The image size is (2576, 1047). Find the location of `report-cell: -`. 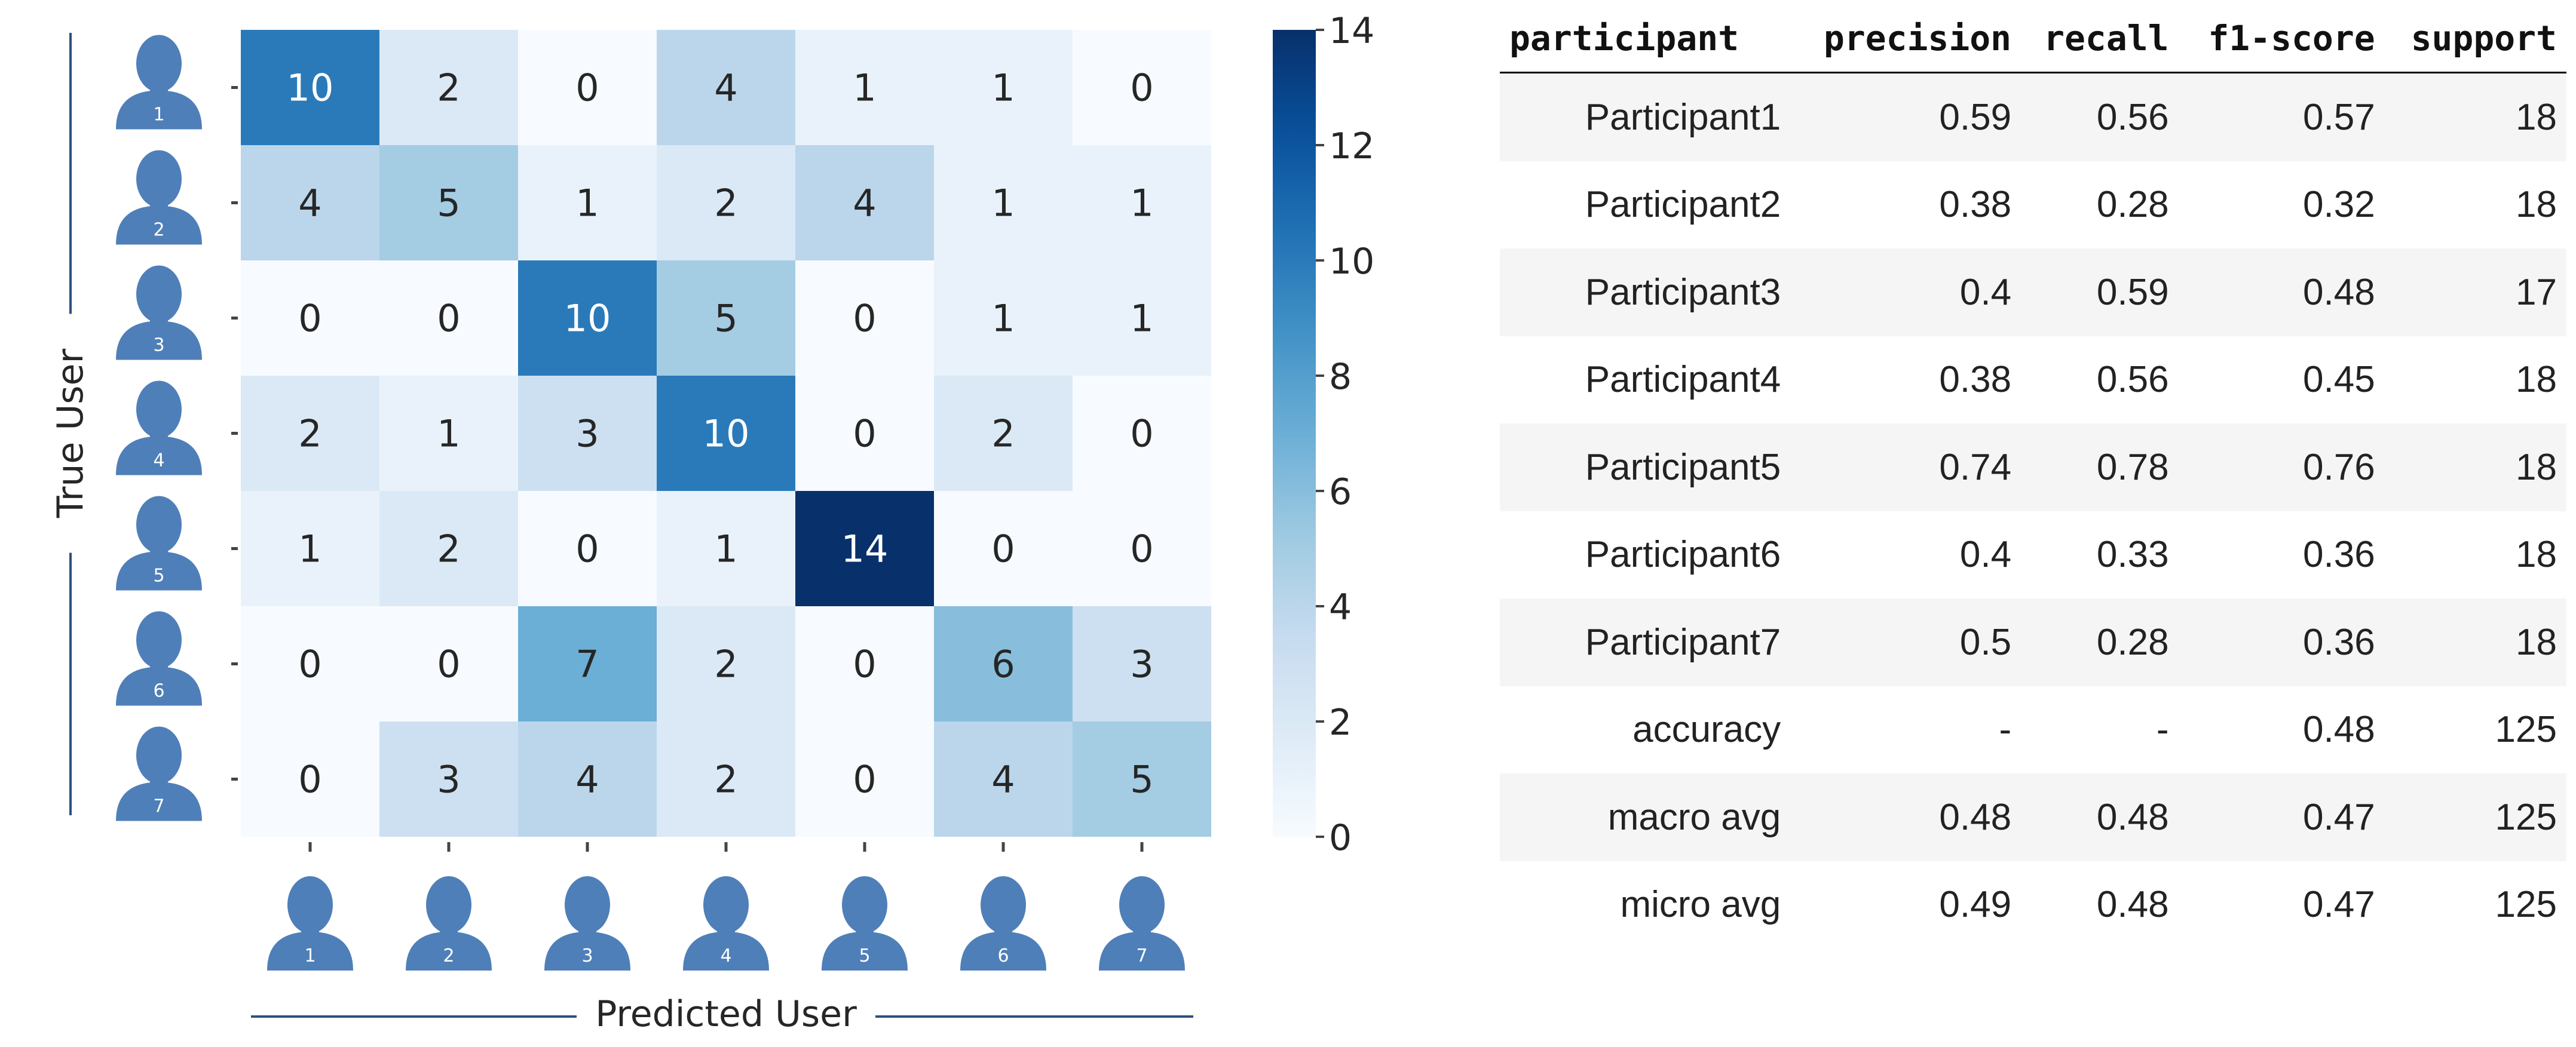

report-cell: - is located at coordinates (2100, 729).